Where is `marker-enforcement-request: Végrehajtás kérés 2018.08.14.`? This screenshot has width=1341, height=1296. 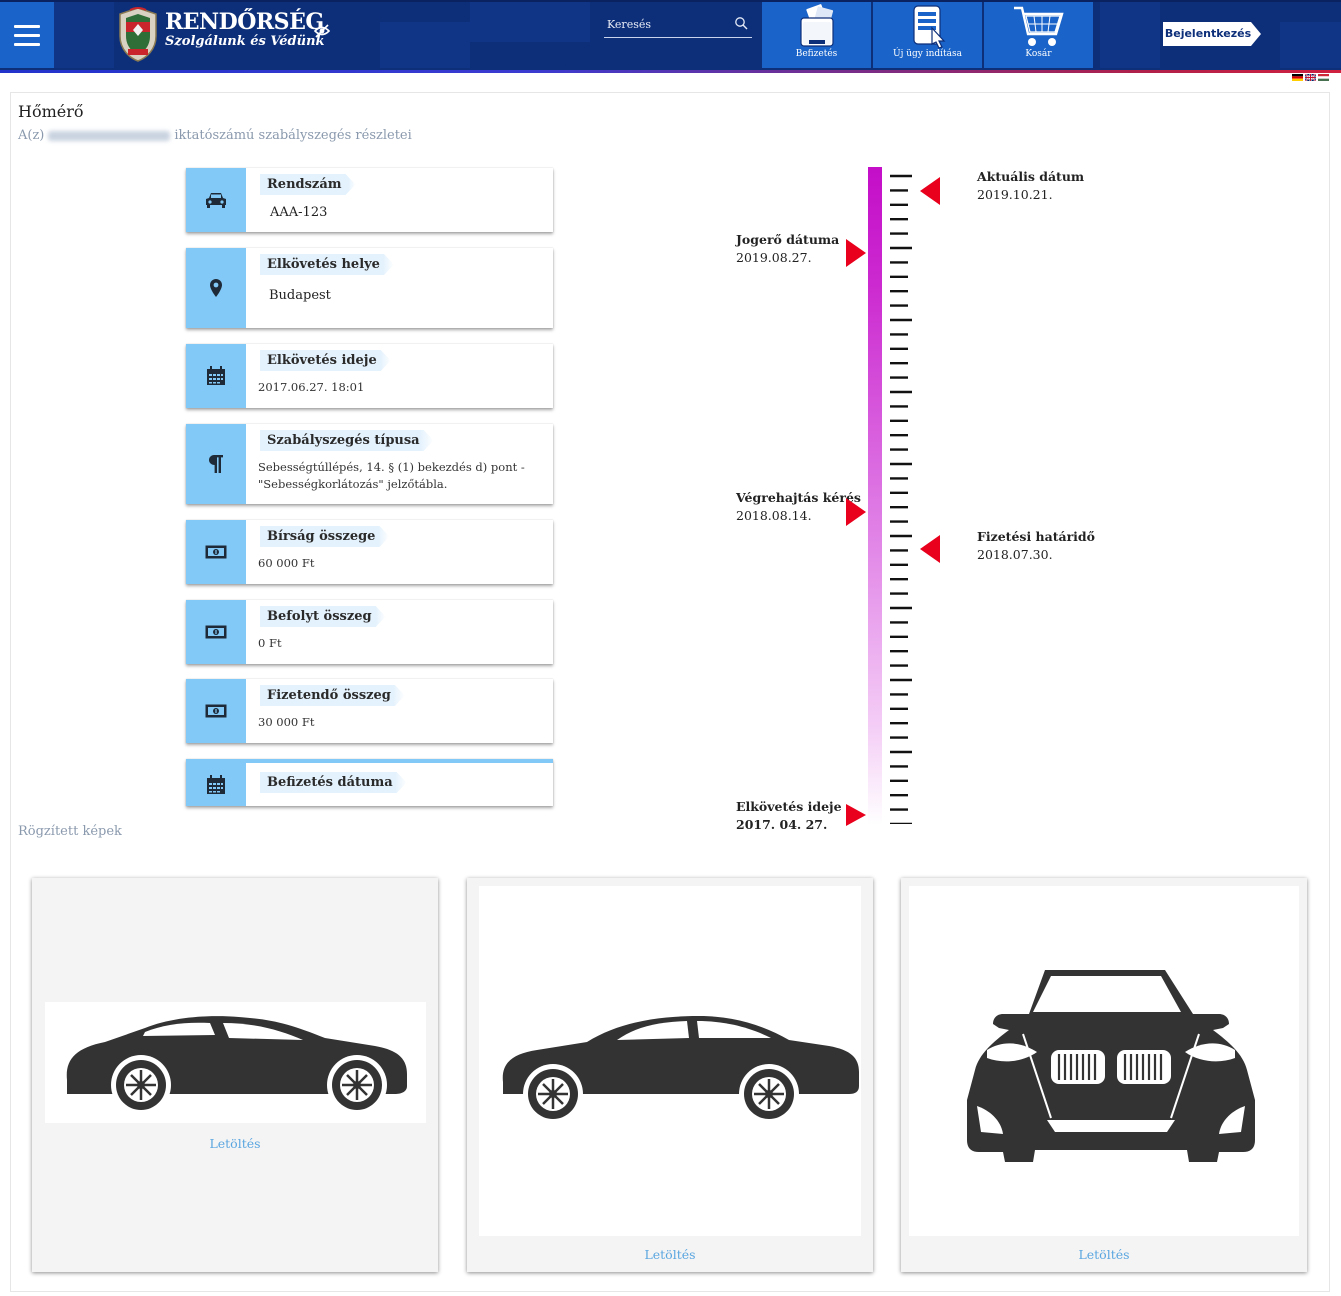 marker-enforcement-request: Végrehajtás kérés 2018.08.14. is located at coordinates (798, 507).